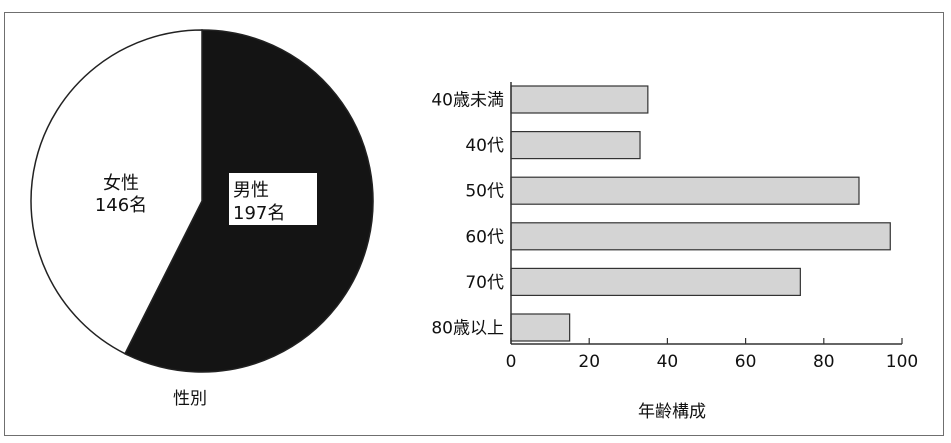  I want to click on x-tick-label-2: 40, so click(668, 362).